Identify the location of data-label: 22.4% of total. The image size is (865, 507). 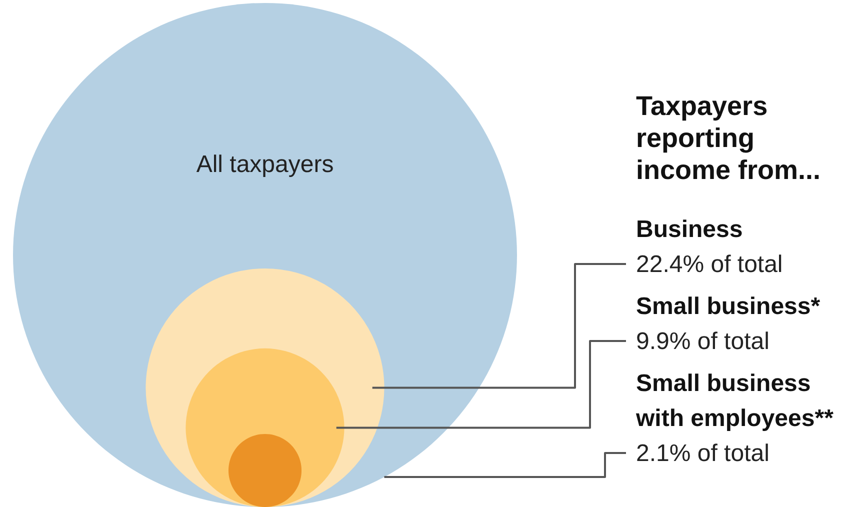
(709, 264).